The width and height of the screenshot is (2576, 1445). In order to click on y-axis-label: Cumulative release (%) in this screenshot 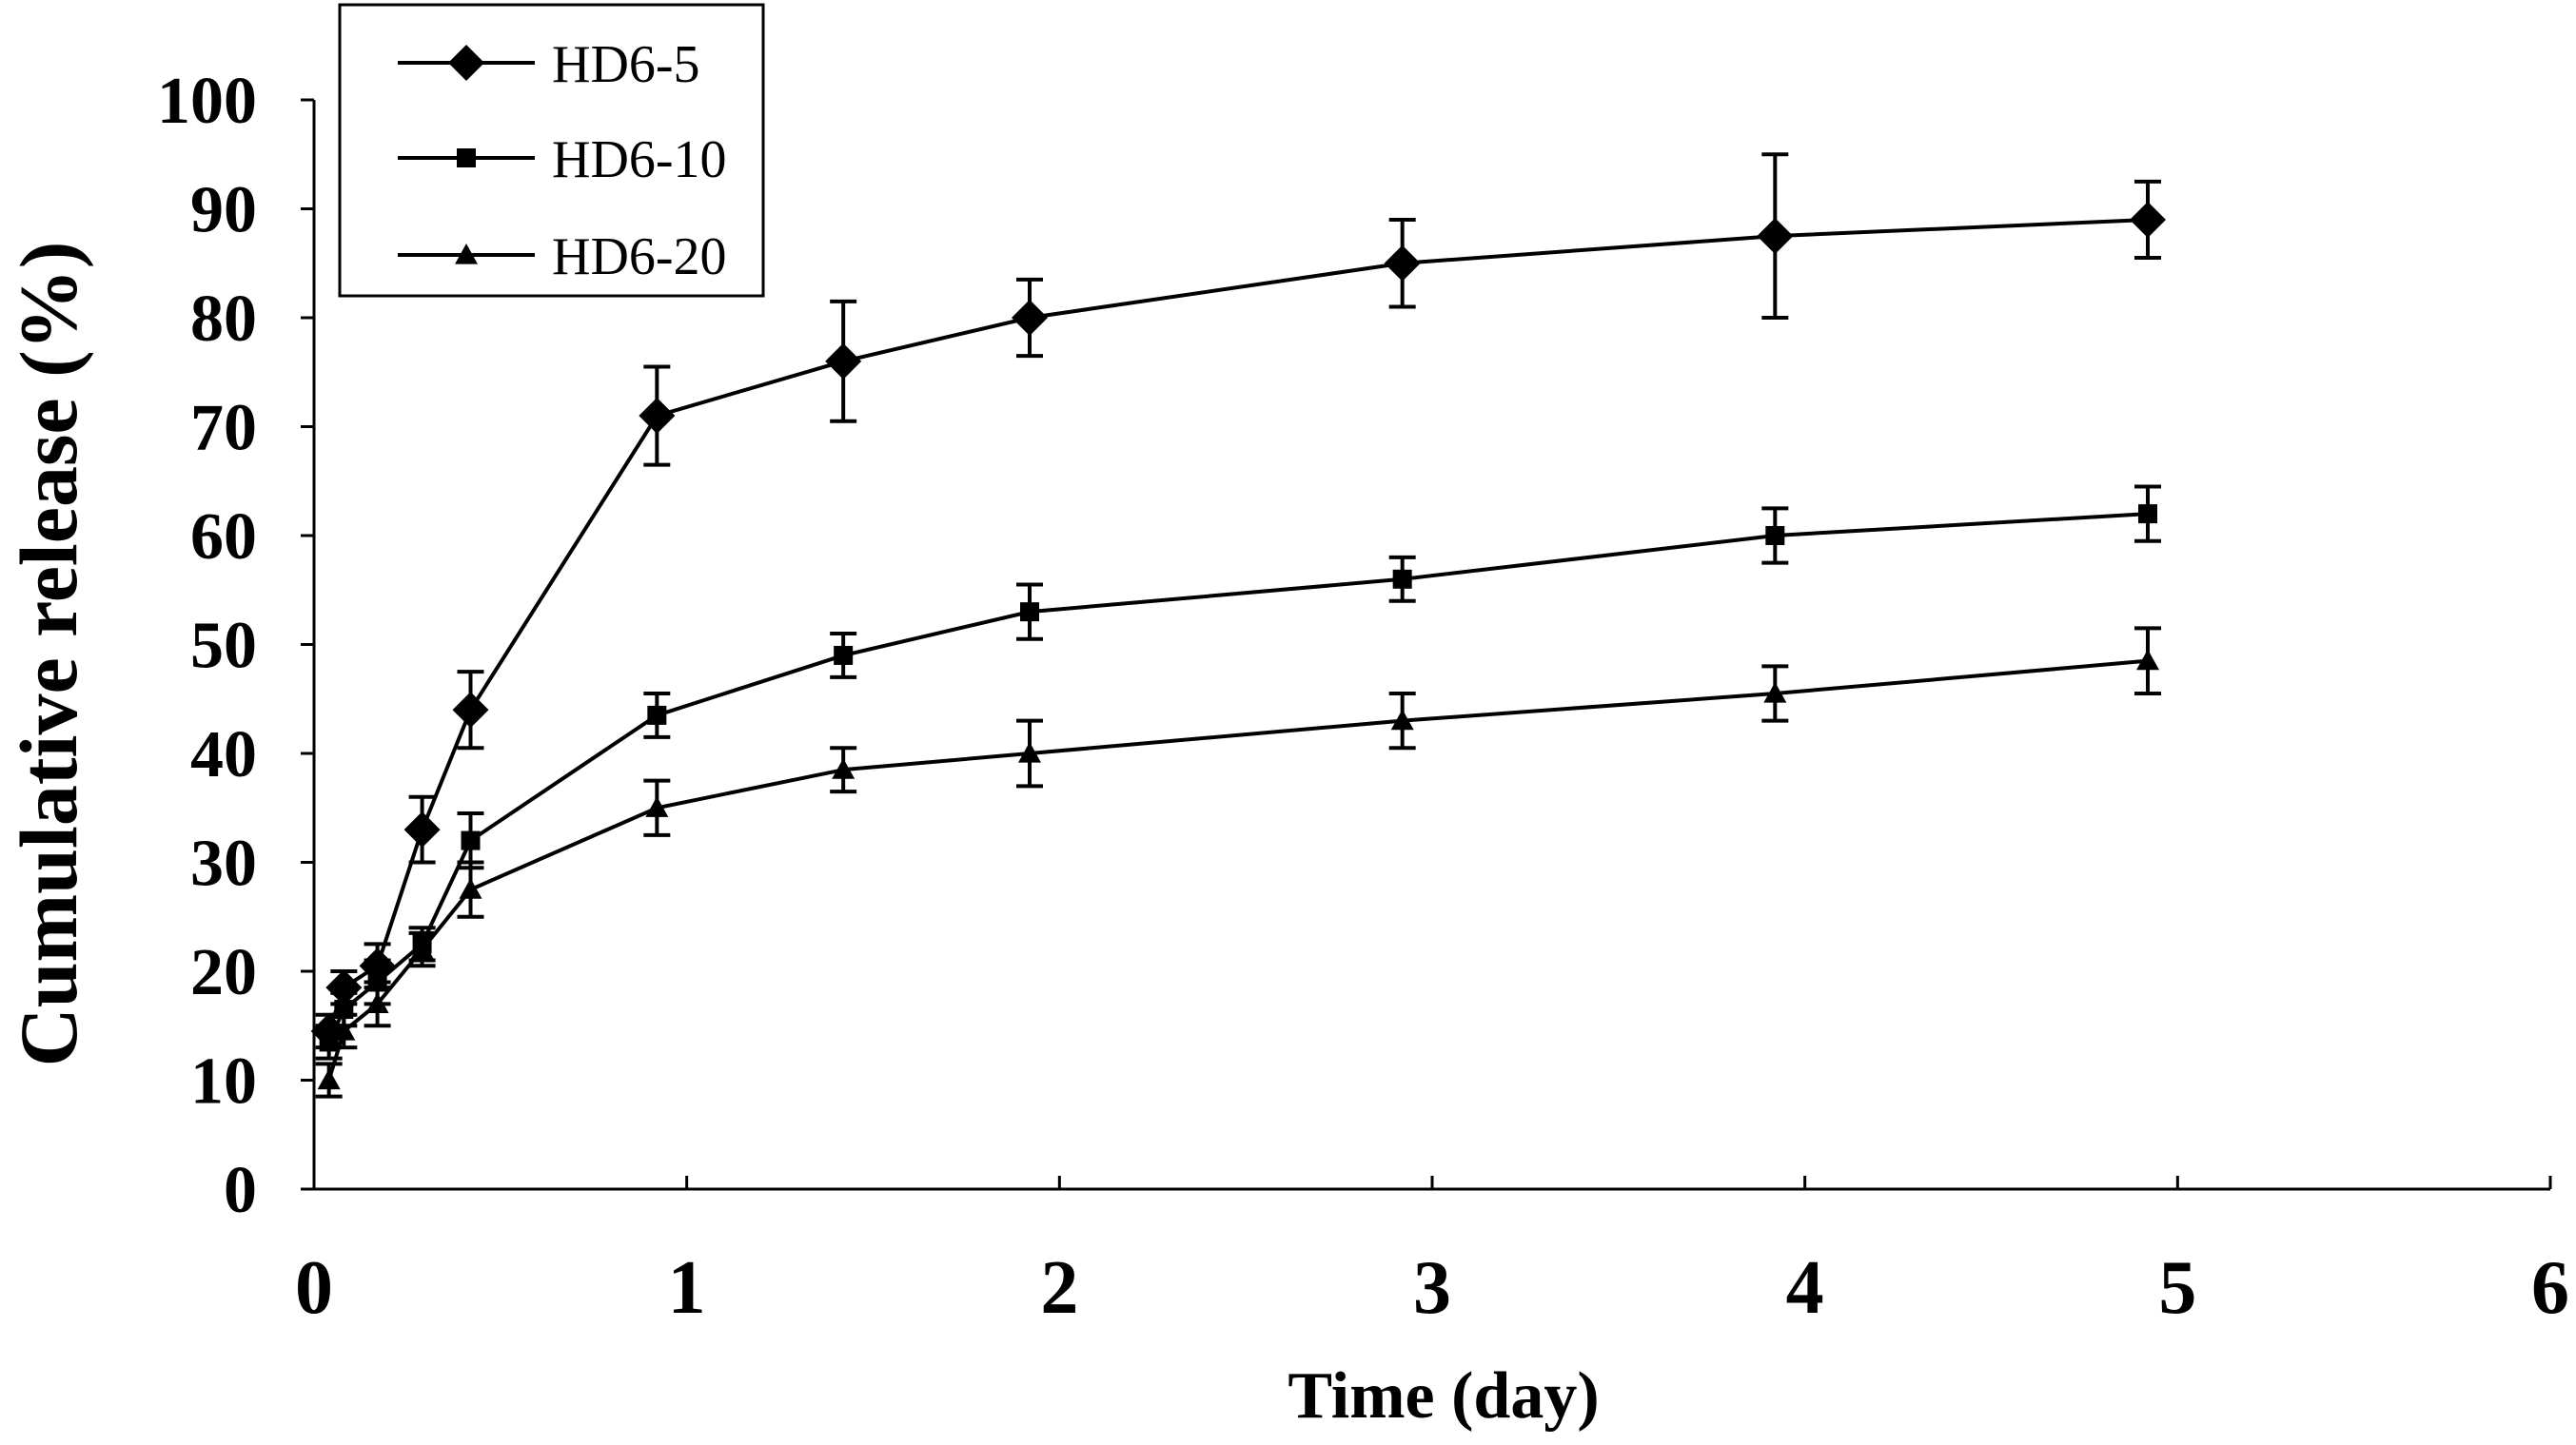, I will do `click(48, 654)`.